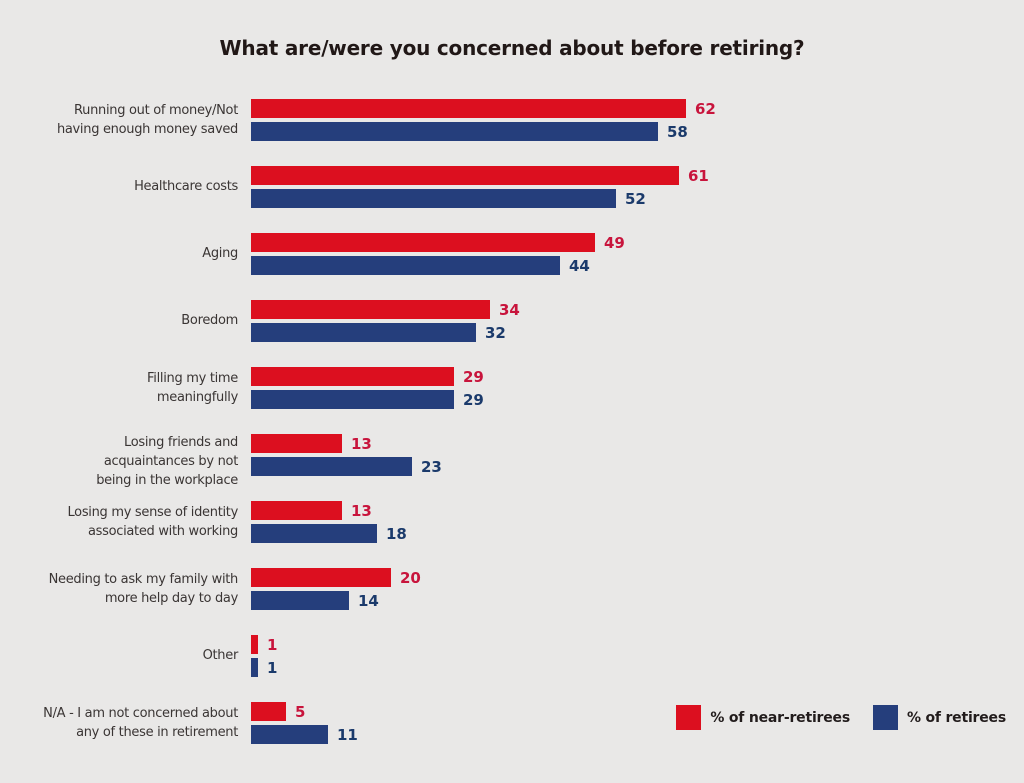  Describe the element at coordinates (885, 717) in the screenshot. I see `retirees-swatch` at that location.